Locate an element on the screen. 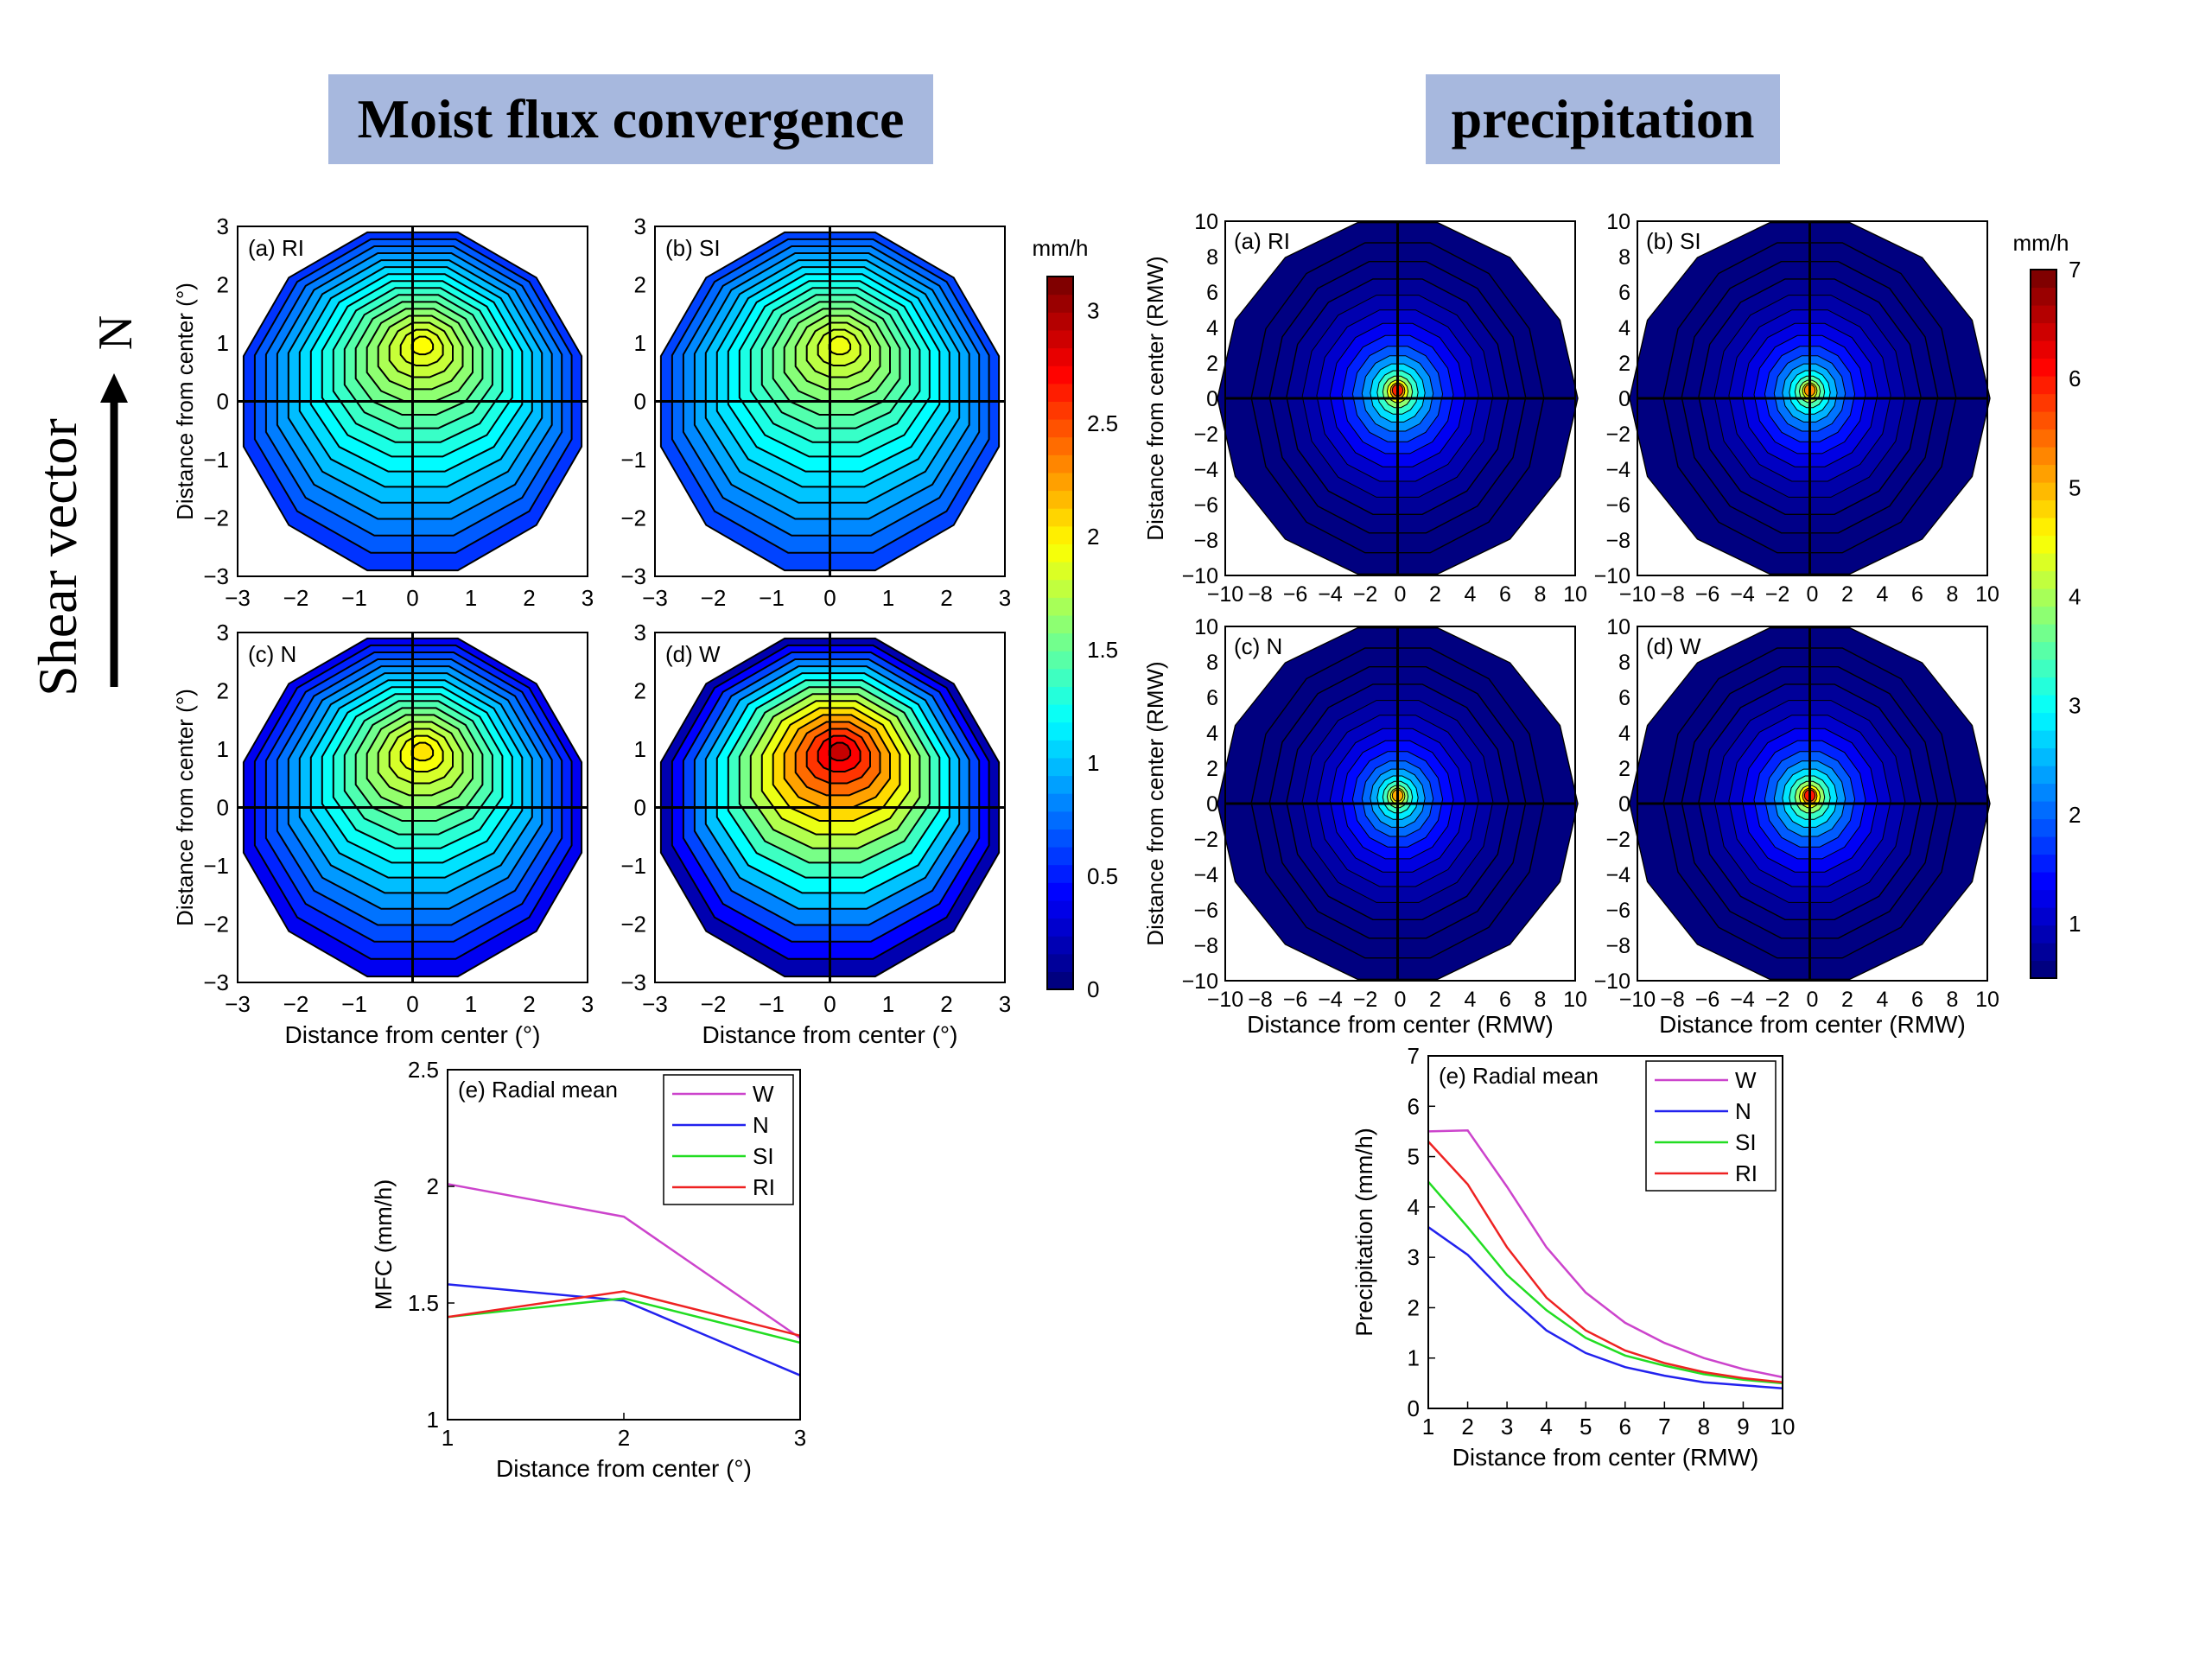 The image size is (2212, 1659). mfc-panel-label: (a) RI is located at coordinates (276, 248).